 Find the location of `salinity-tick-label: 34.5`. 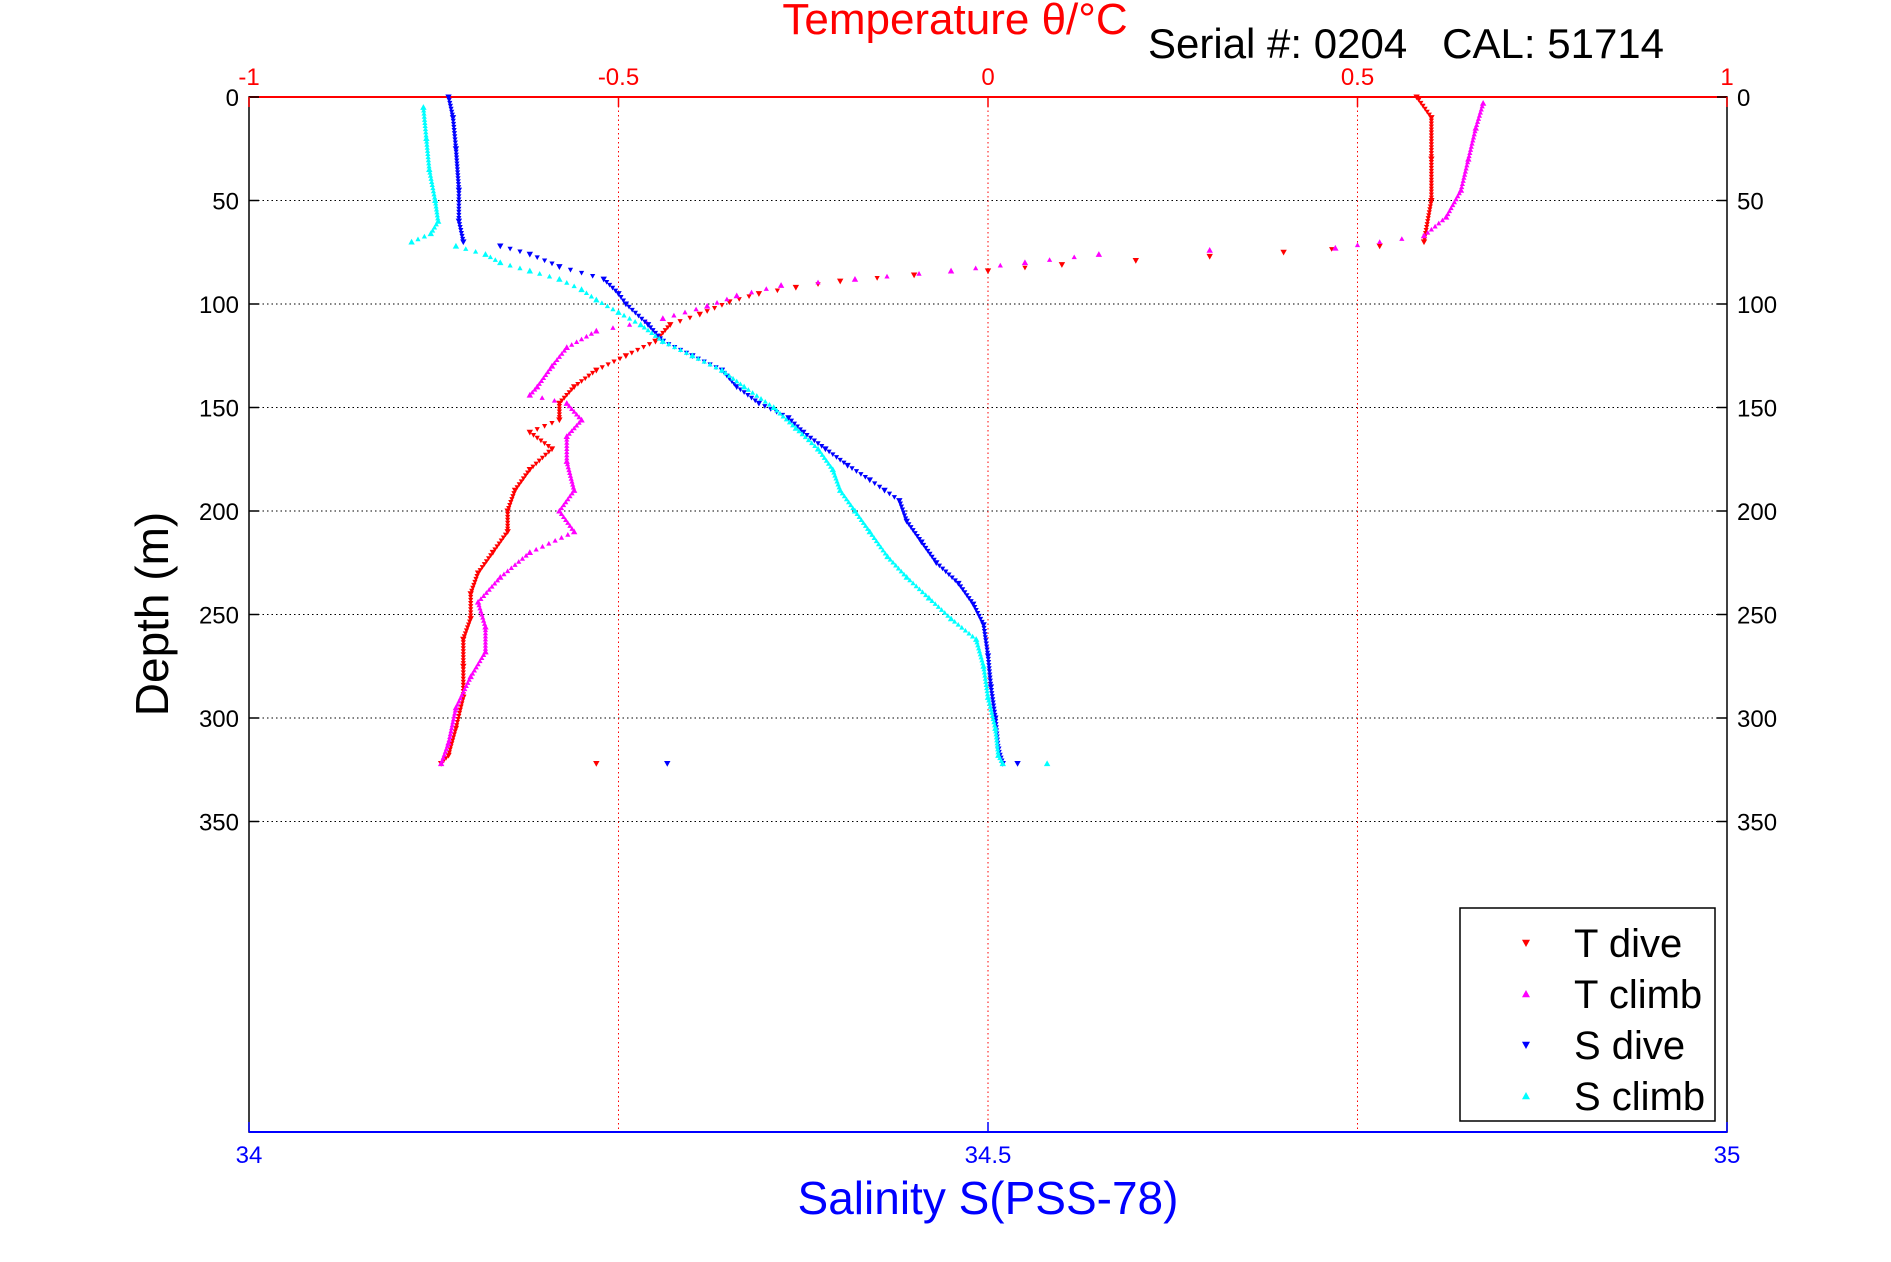

salinity-tick-label: 34.5 is located at coordinates (988, 1155).